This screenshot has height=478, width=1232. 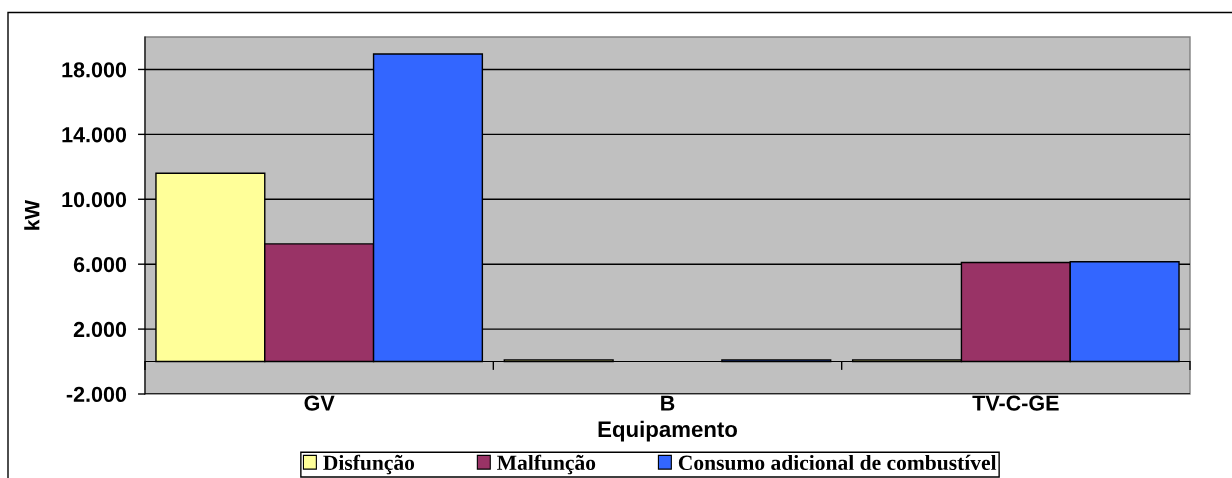 What do you see at coordinates (94, 200) in the screenshot?
I see `y-tick-label: 10.000` at bounding box center [94, 200].